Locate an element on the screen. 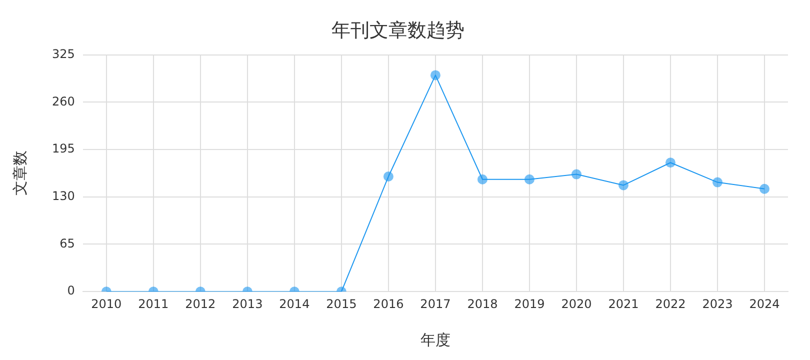 The image size is (810, 360). chart-title: 年刊文章数趋势 is located at coordinates (398, 30).